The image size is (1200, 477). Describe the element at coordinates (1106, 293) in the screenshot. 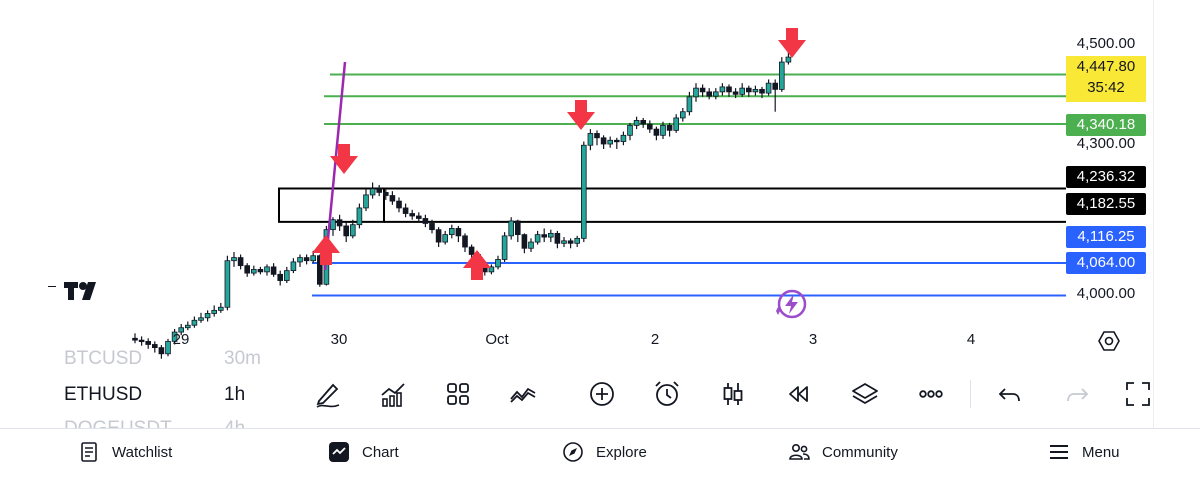

I see `y-tick-label: 4,000.00` at that location.